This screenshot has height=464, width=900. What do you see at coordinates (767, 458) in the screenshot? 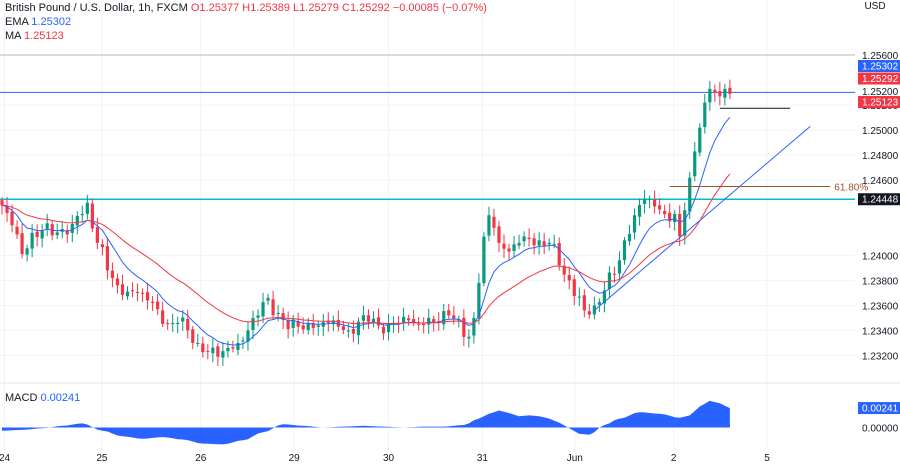
I see `time-tick-label: 5` at bounding box center [767, 458].